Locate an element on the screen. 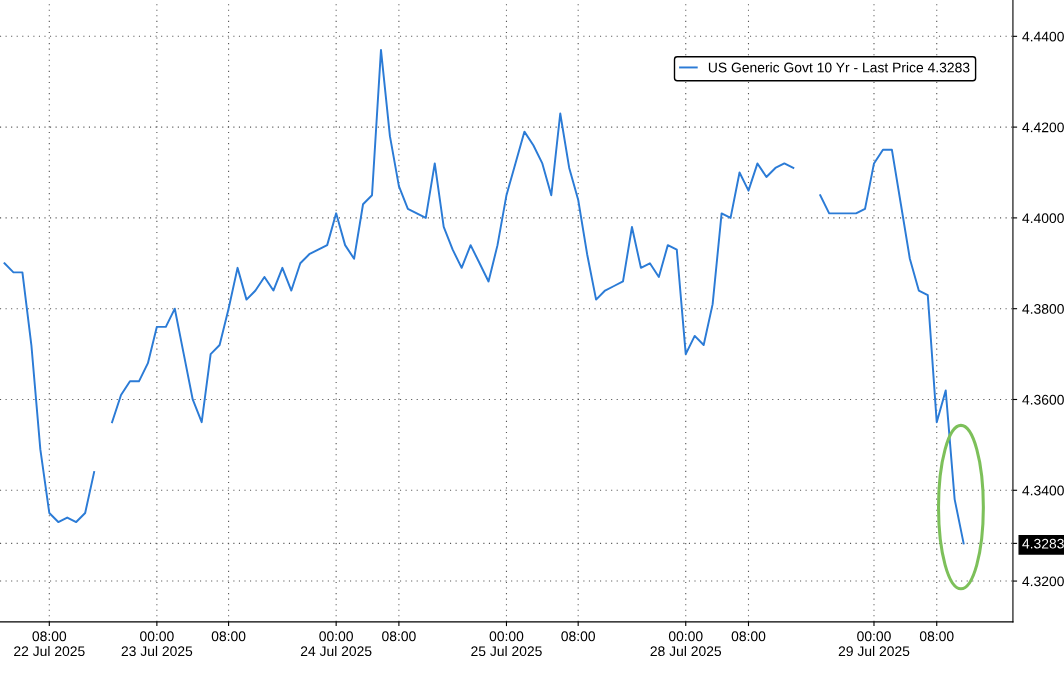 This screenshot has height=676, width=1064. y-tick-label: 4.4000 is located at coordinates (1043, 218).